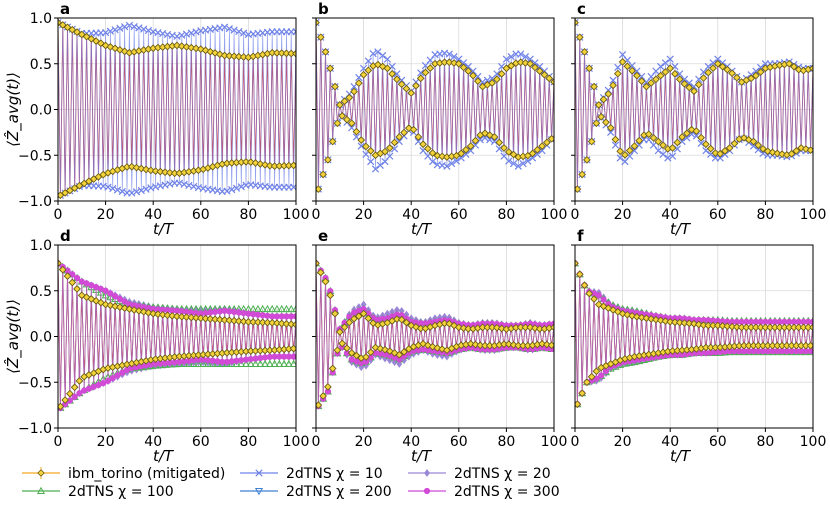 This screenshot has width=830, height=510. Describe the element at coordinates (311, 474) in the screenshot. I see `legend-item: 2dTNS χ = 10` at that location.